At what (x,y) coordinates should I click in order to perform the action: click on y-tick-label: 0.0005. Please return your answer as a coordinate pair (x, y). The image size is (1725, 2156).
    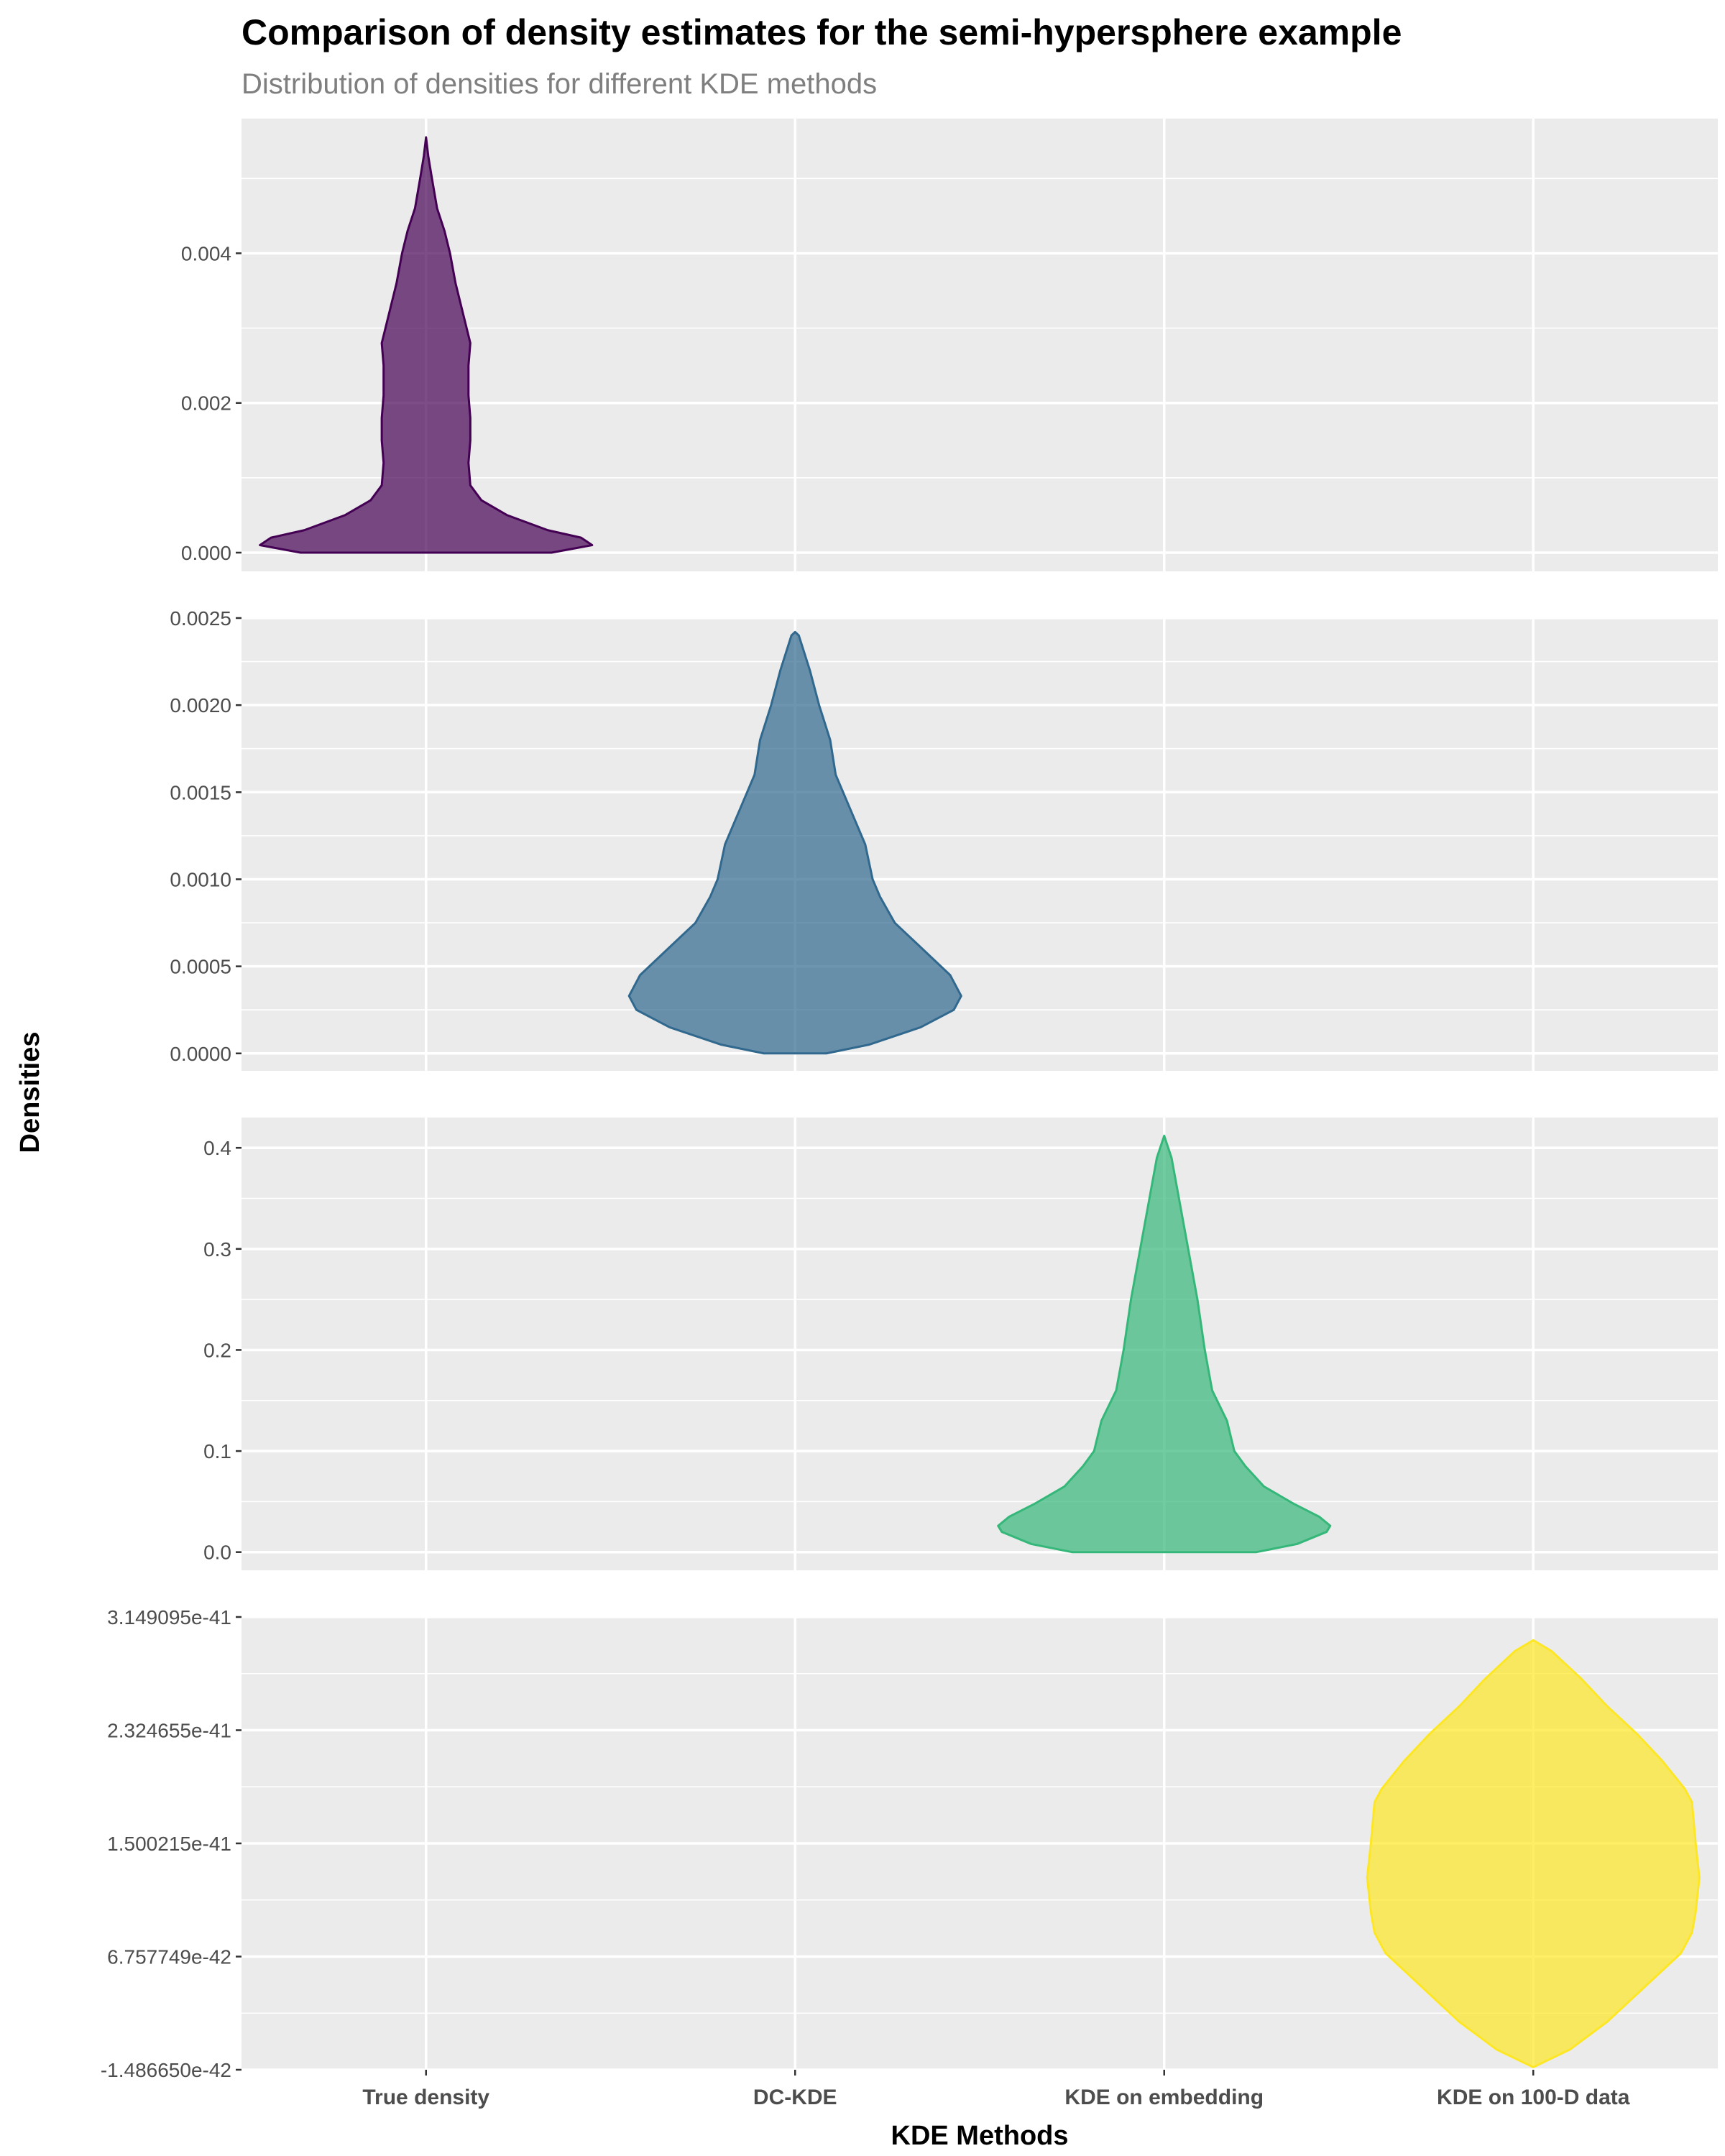
    Looking at the image, I should click on (200, 967).